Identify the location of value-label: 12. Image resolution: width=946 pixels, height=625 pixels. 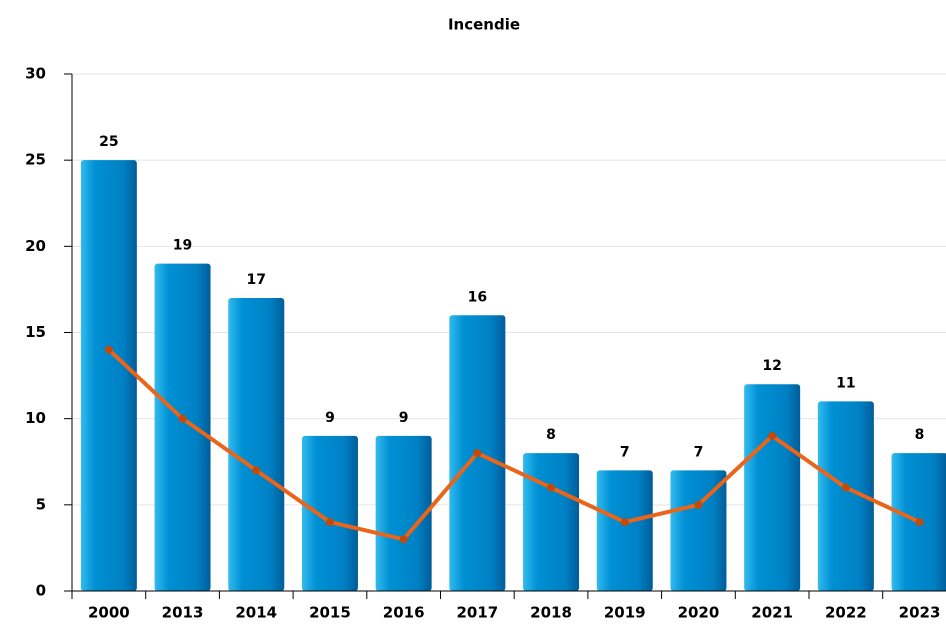
(771, 366).